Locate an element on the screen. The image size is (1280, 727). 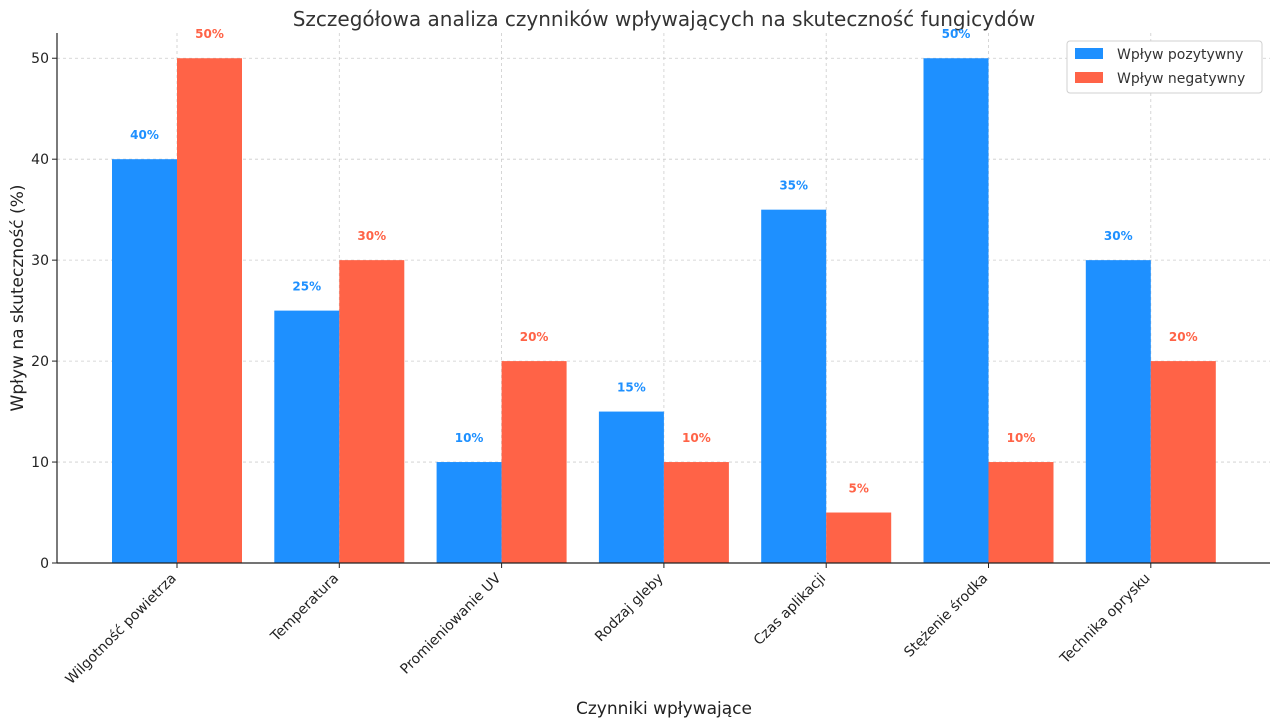
data-label-positive: 40% is located at coordinates (144, 135).